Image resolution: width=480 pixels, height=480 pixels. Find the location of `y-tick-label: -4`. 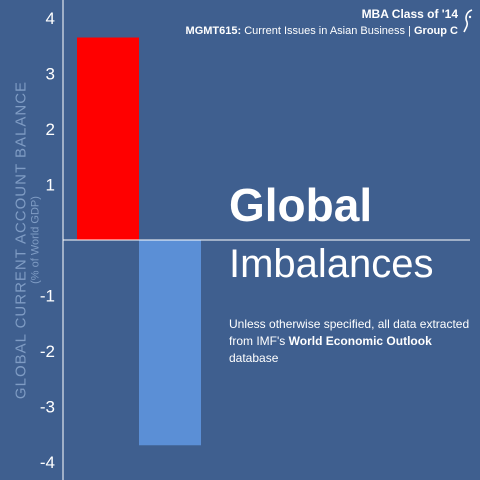

y-tick-label: -4 is located at coordinates (47, 462).